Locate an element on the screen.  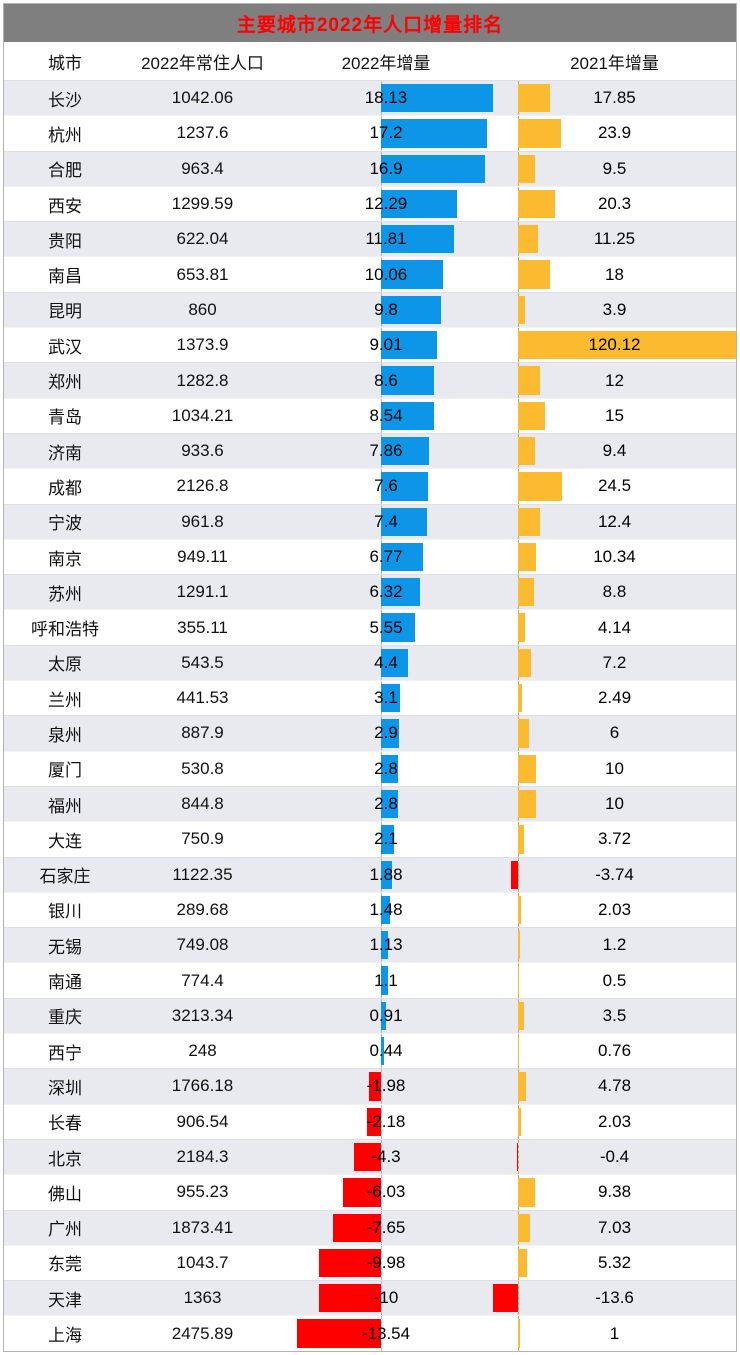
table-row: 杭州 1237.6 17.2 23.9 is located at coordinates (370, 133).